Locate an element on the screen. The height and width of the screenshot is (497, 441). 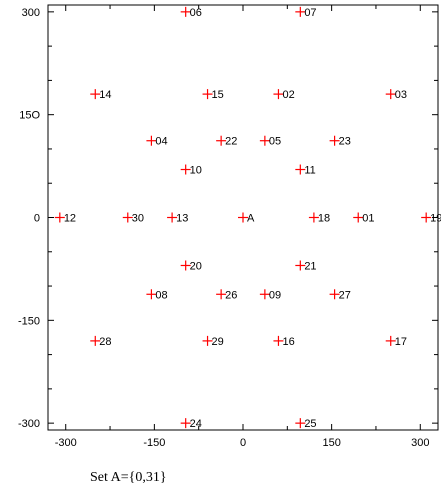
point-label: 10 is located at coordinates (196, 171).